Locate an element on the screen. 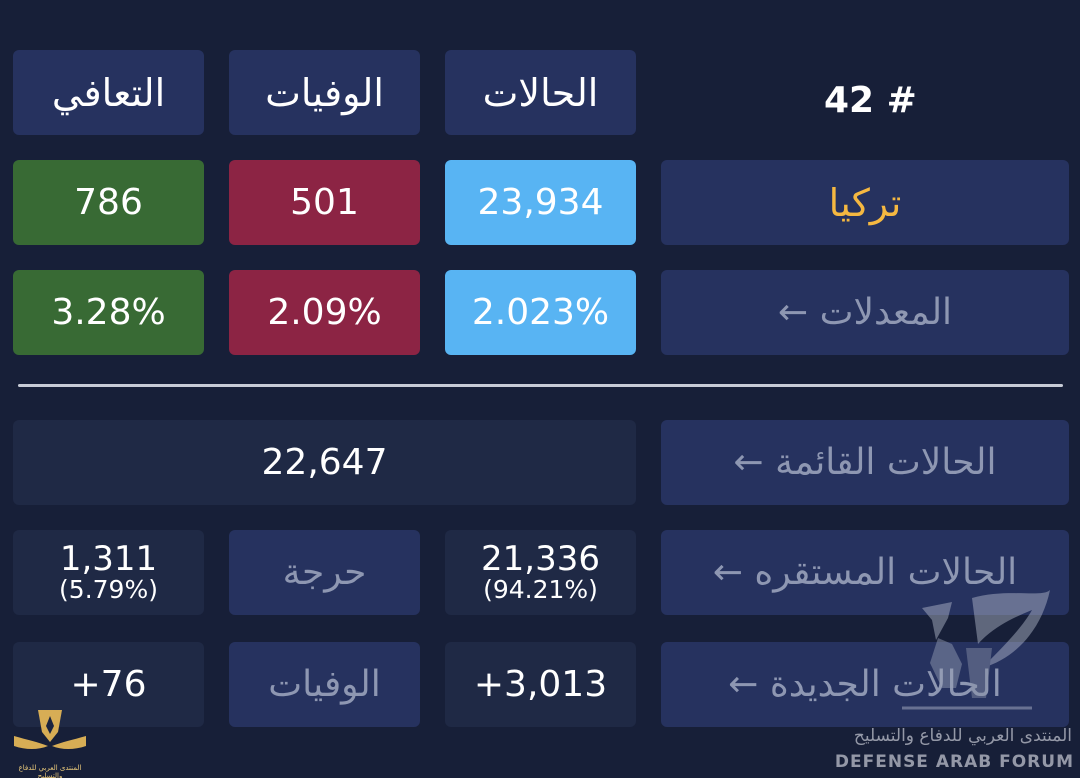  corner-logo: المنتدى العربي للدفاع والتسليح is located at coordinates (50, 740).